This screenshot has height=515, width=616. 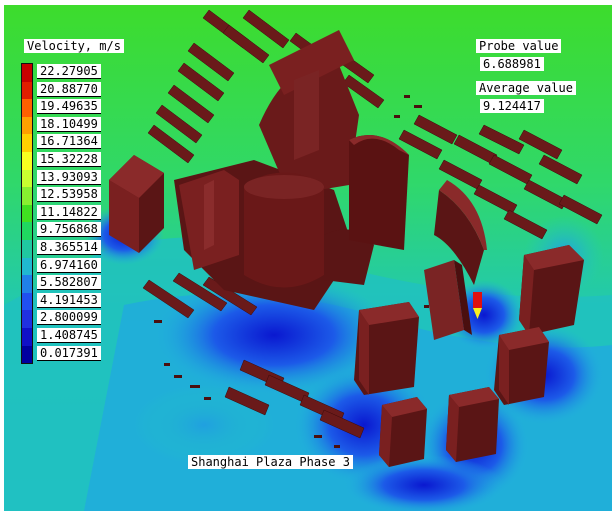 I want to click on legend-value: 6.974160, so click(x=69, y=265).